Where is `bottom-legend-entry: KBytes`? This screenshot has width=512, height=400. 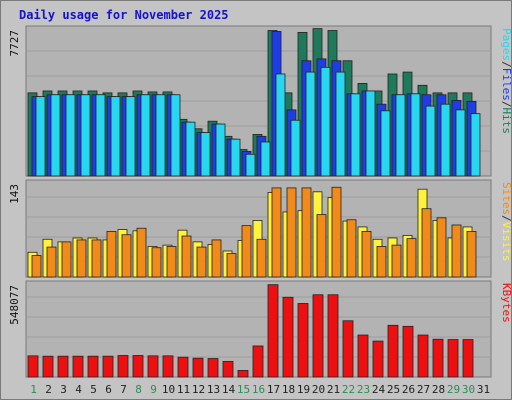 bottom-legend-entry: KBytes is located at coordinates (506, 303).